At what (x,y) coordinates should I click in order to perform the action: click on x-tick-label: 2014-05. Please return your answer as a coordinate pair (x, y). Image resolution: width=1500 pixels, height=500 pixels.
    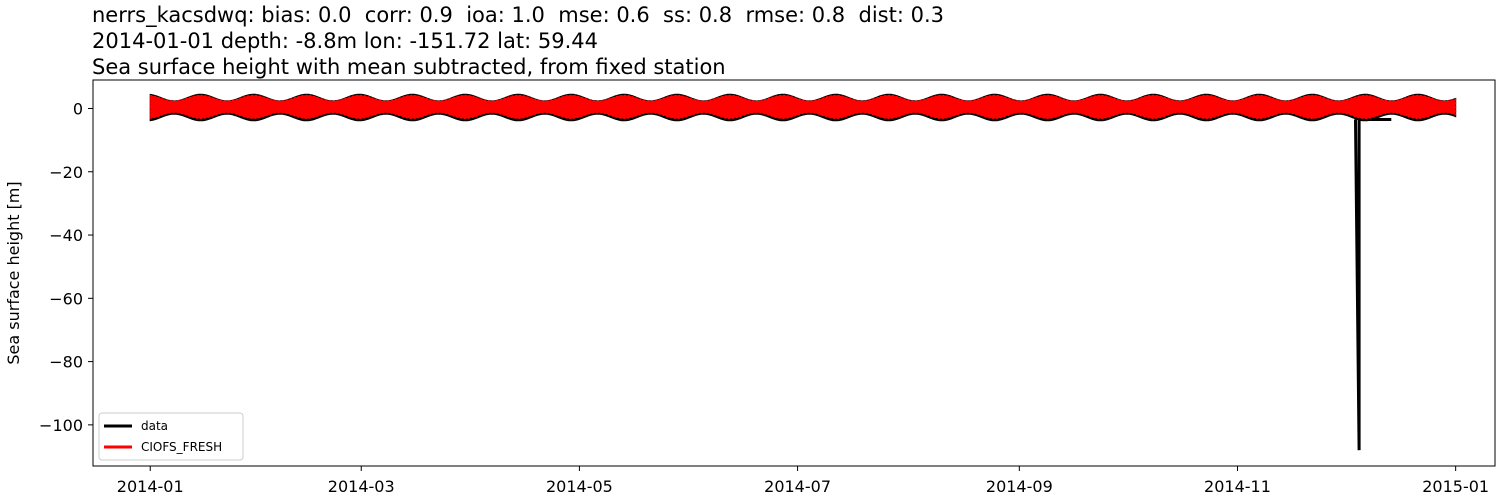
    Looking at the image, I should click on (579, 486).